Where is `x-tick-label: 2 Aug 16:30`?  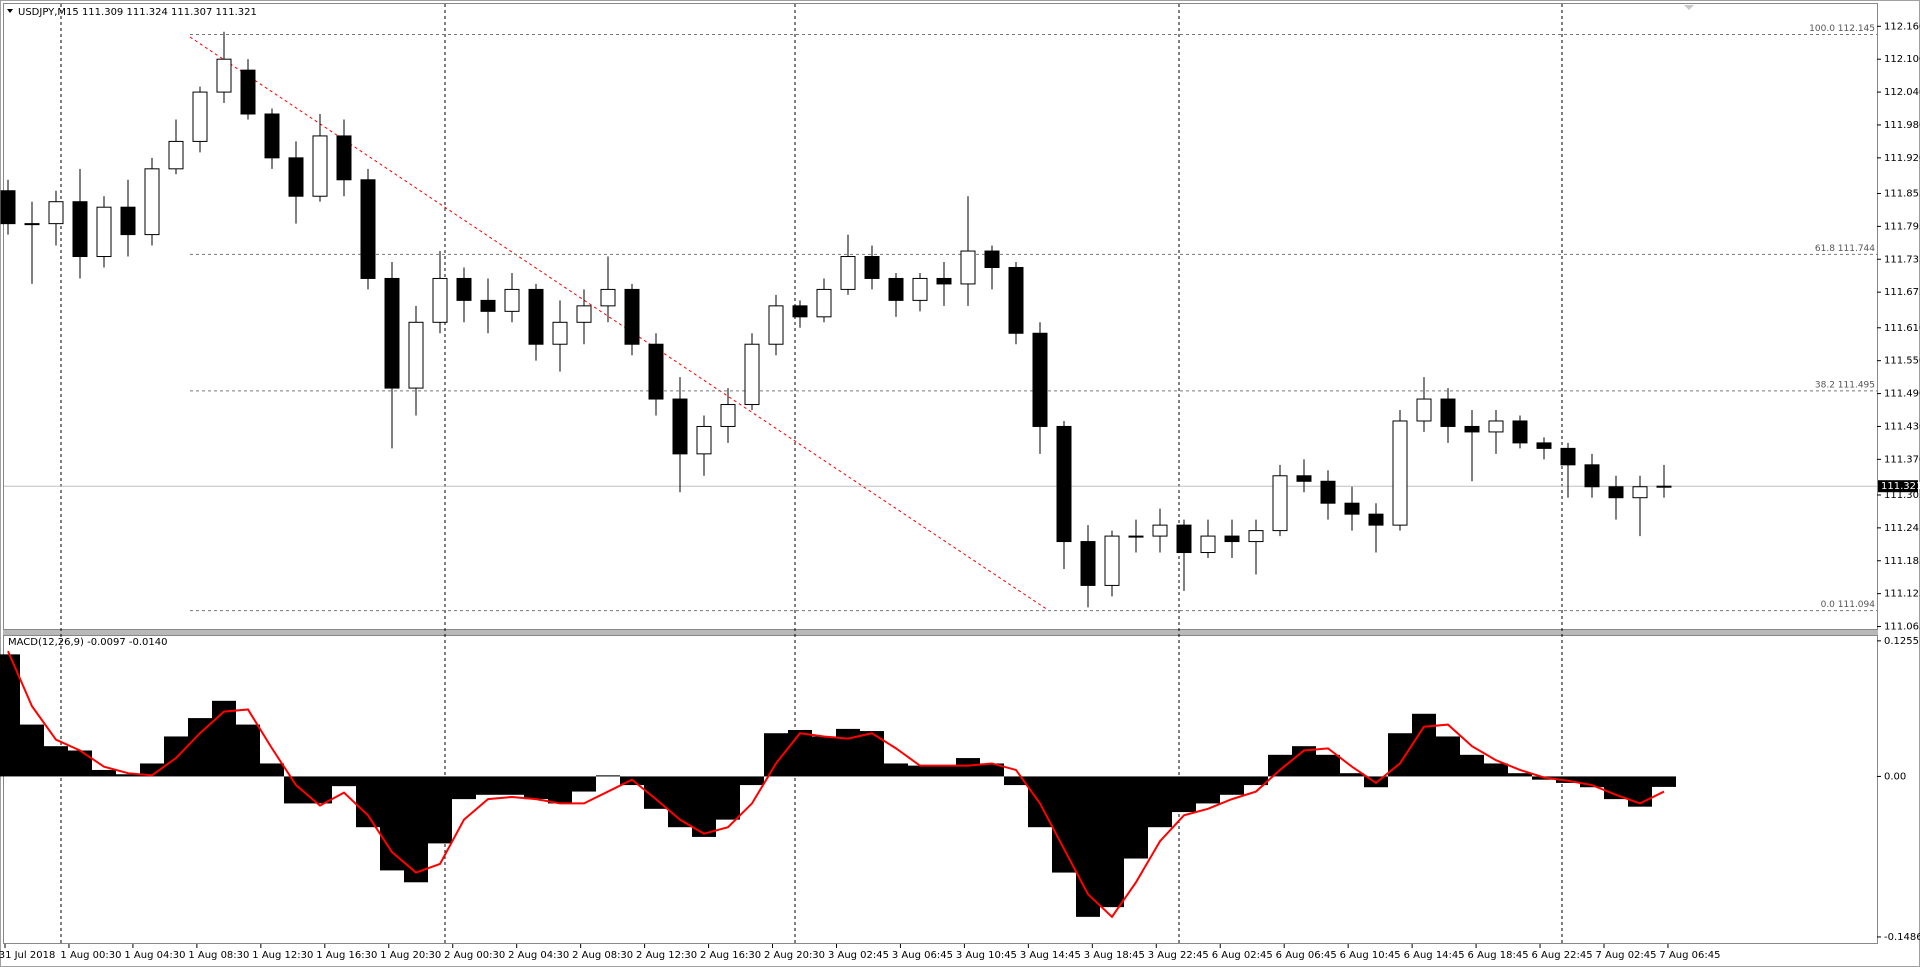 x-tick-label: 2 Aug 16:30 is located at coordinates (730, 955).